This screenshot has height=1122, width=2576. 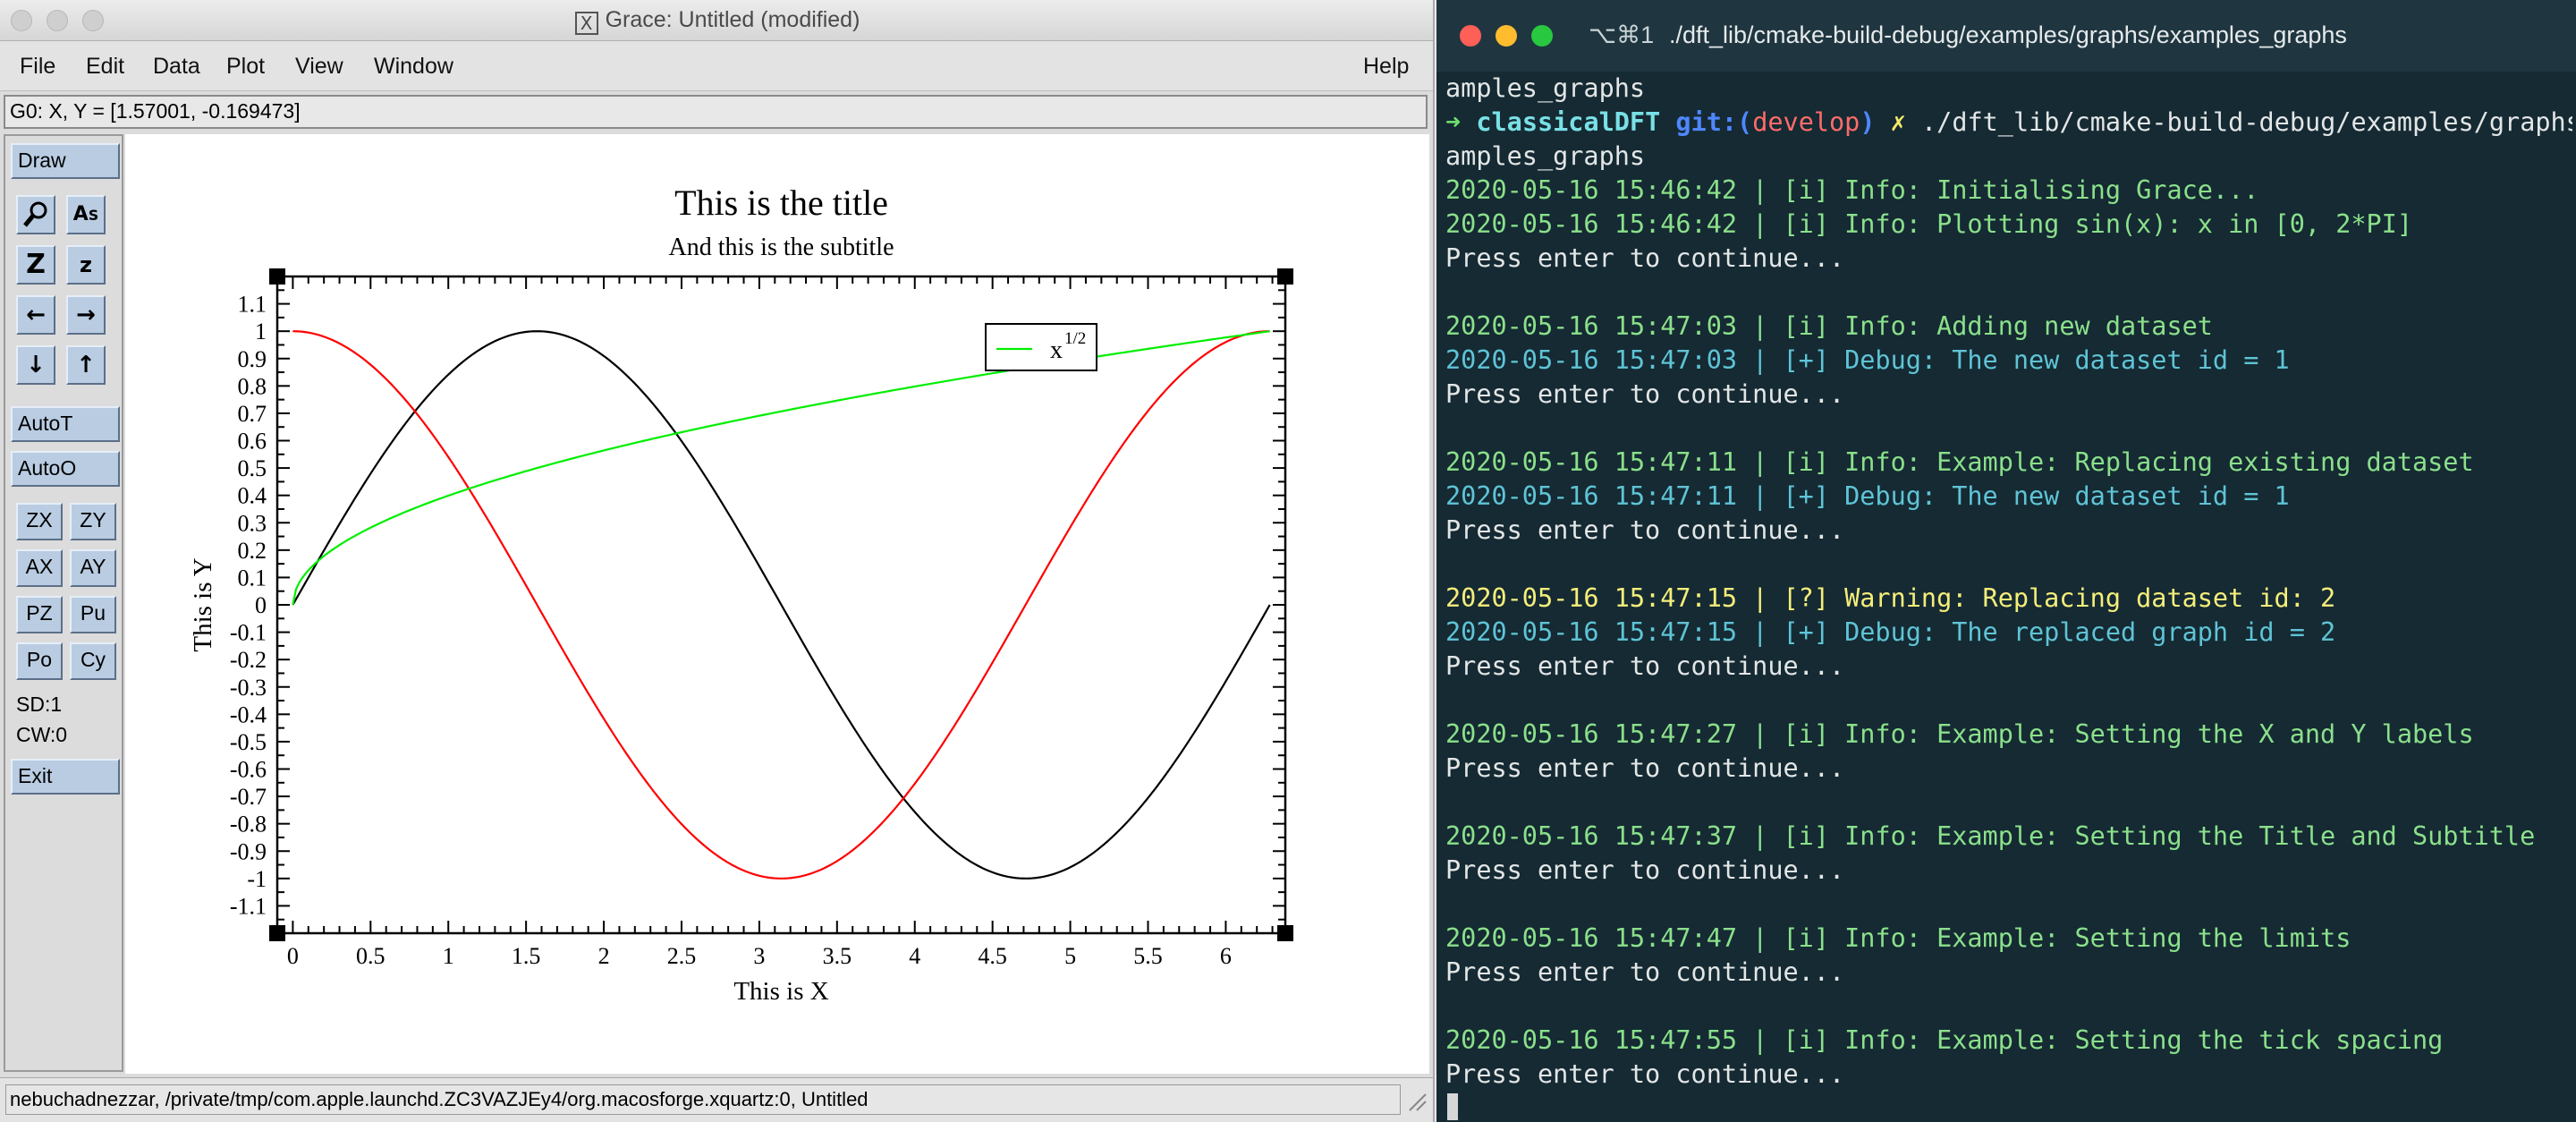 What do you see at coordinates (203, 604) in the screenshot?
I see `y-axis-label: This is Y` at bounding box center [203, 604].